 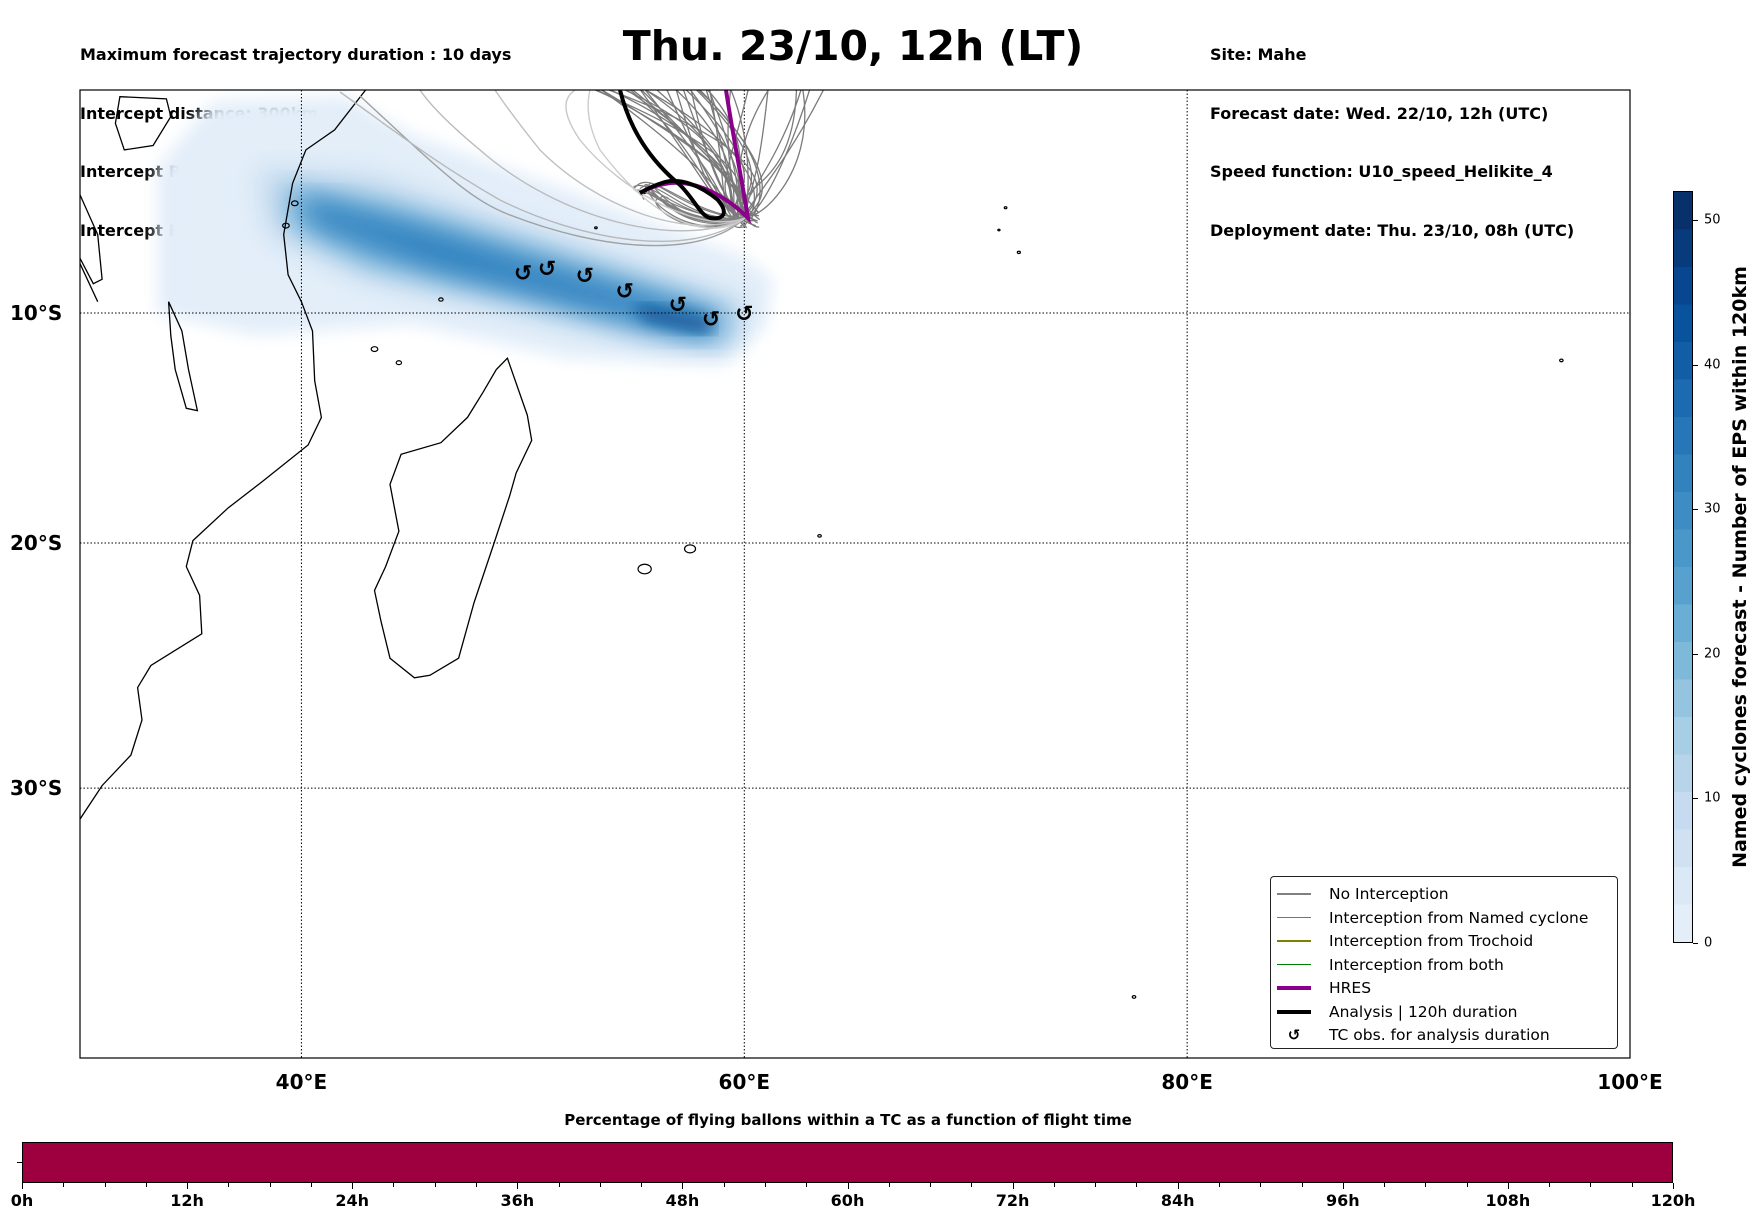 What do you see at coordinates (1712, 220) in the screenshot?
I see `colorbar-tick-label: 50` at bounding box center [1712, 220].